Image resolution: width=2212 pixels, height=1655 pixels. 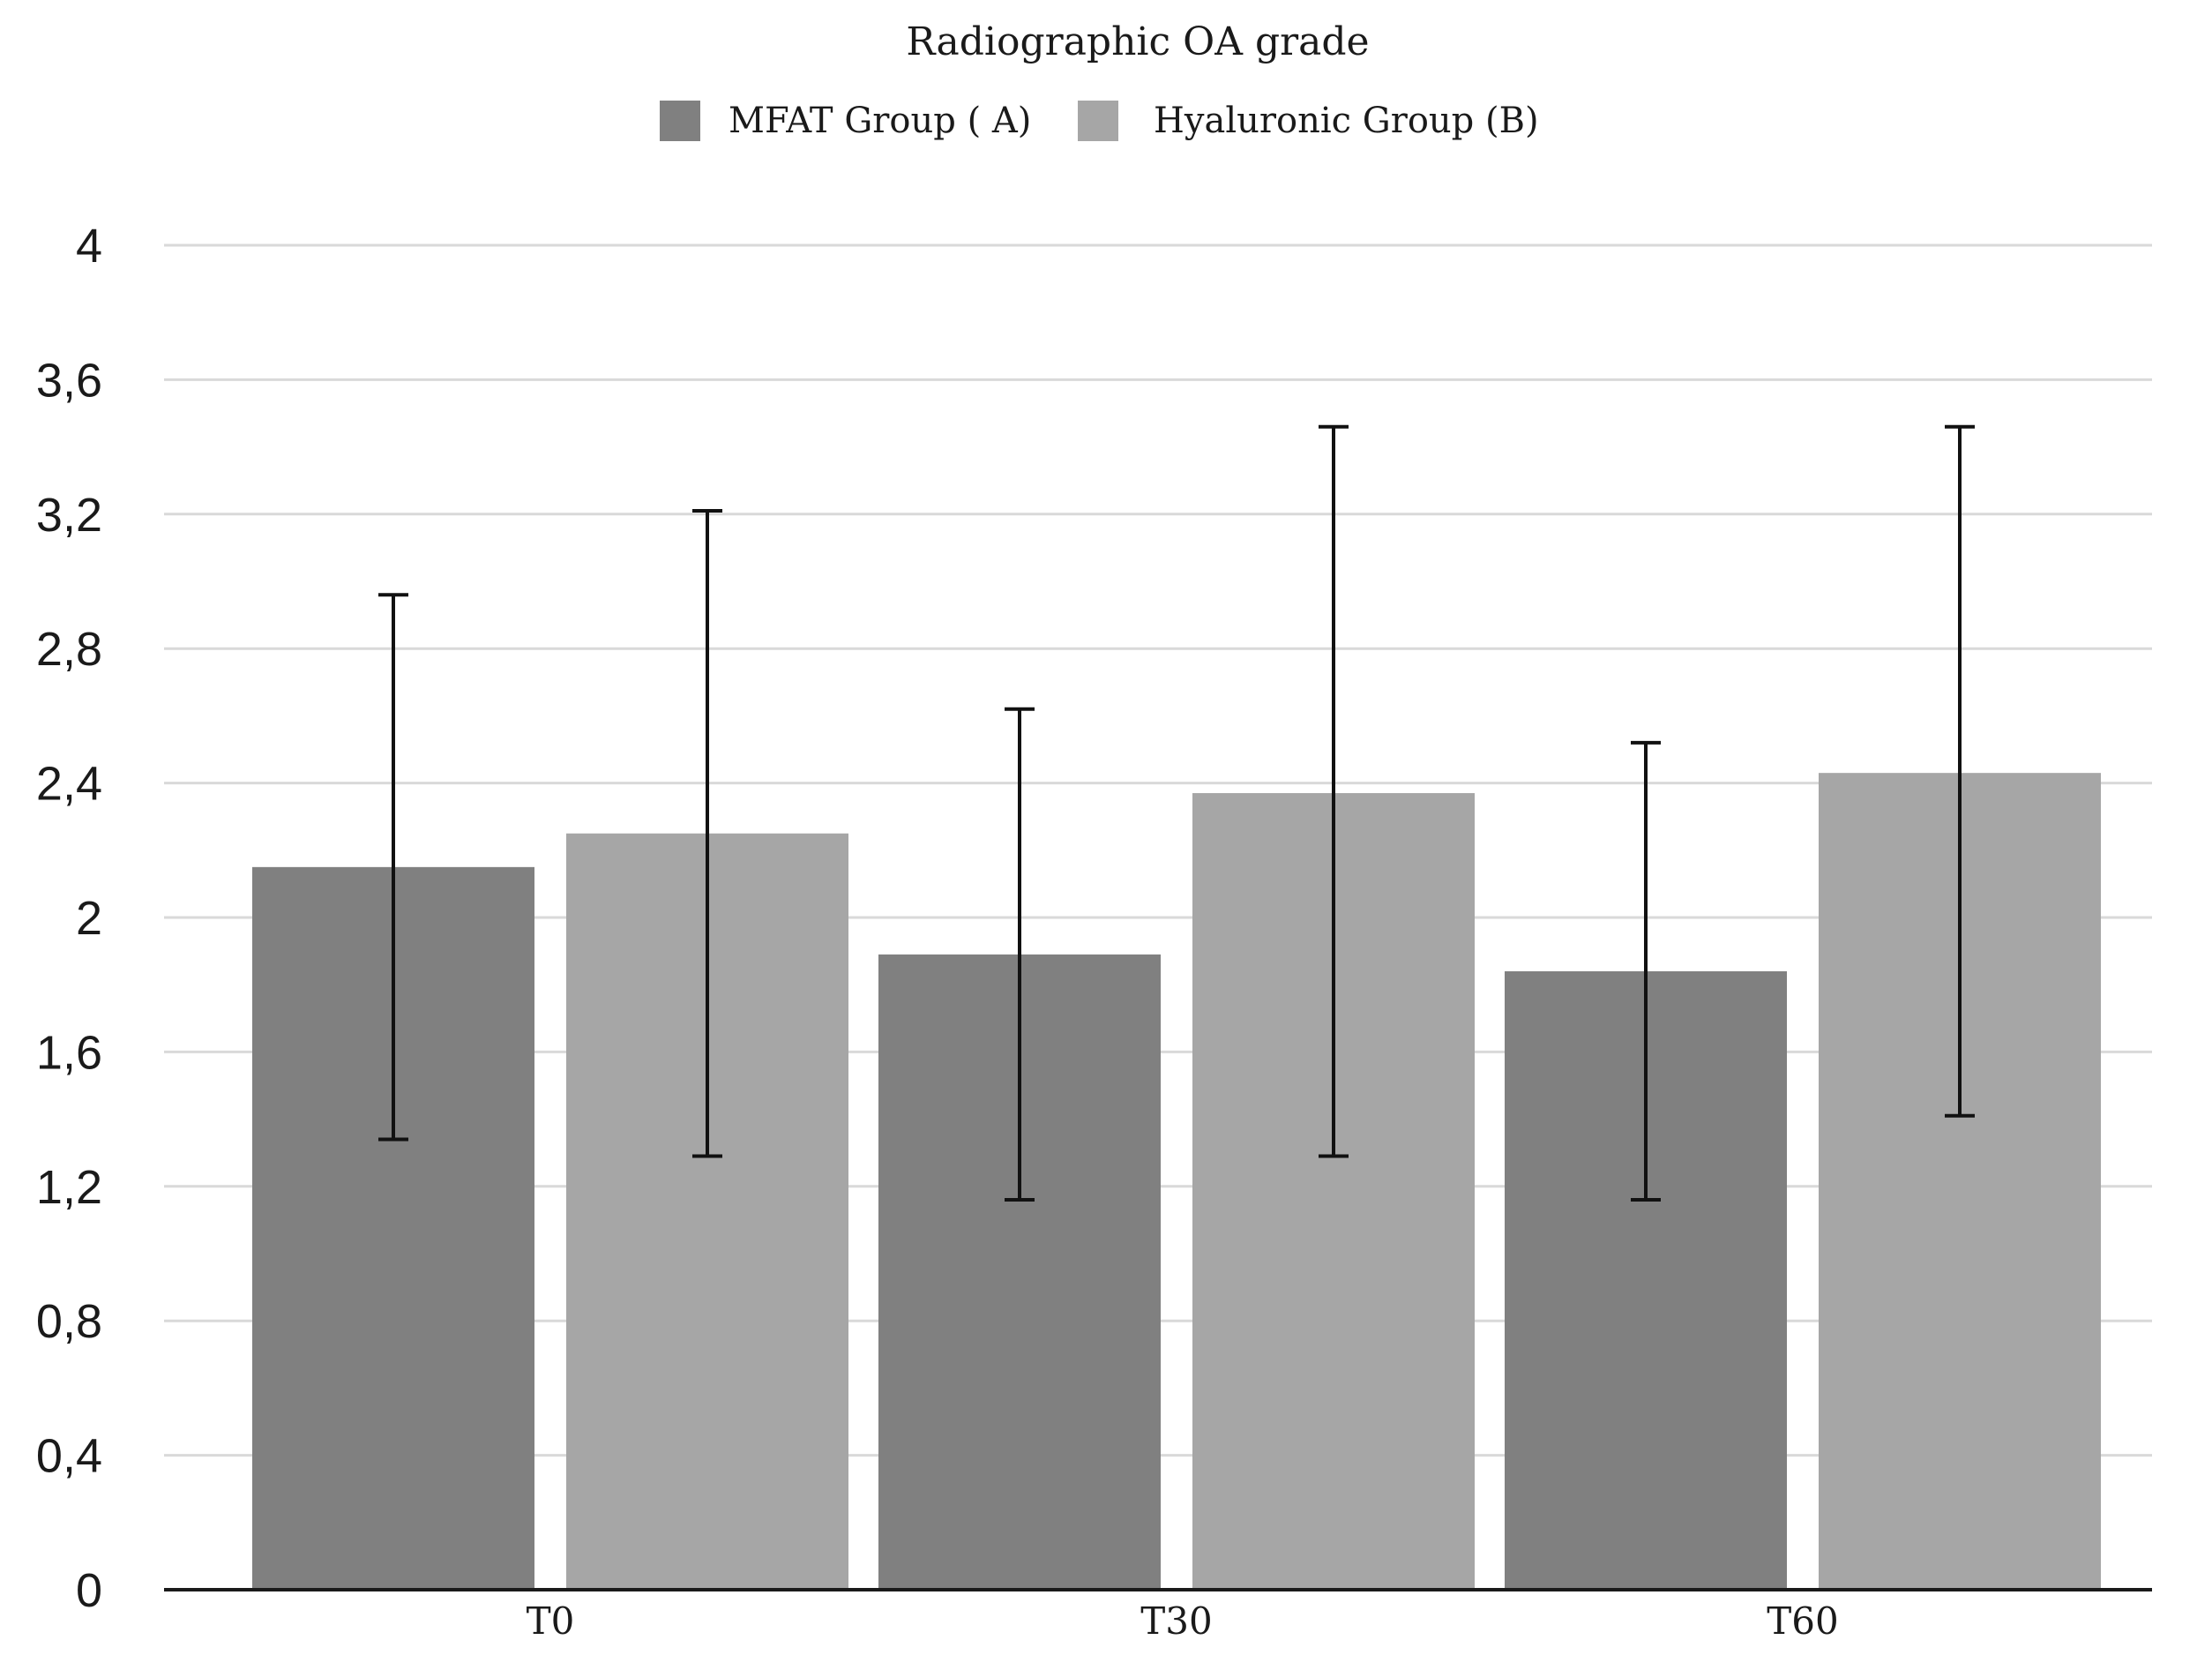 I want to click on error-bar-hyaluronic-t60, so click(x=1960, y=771).